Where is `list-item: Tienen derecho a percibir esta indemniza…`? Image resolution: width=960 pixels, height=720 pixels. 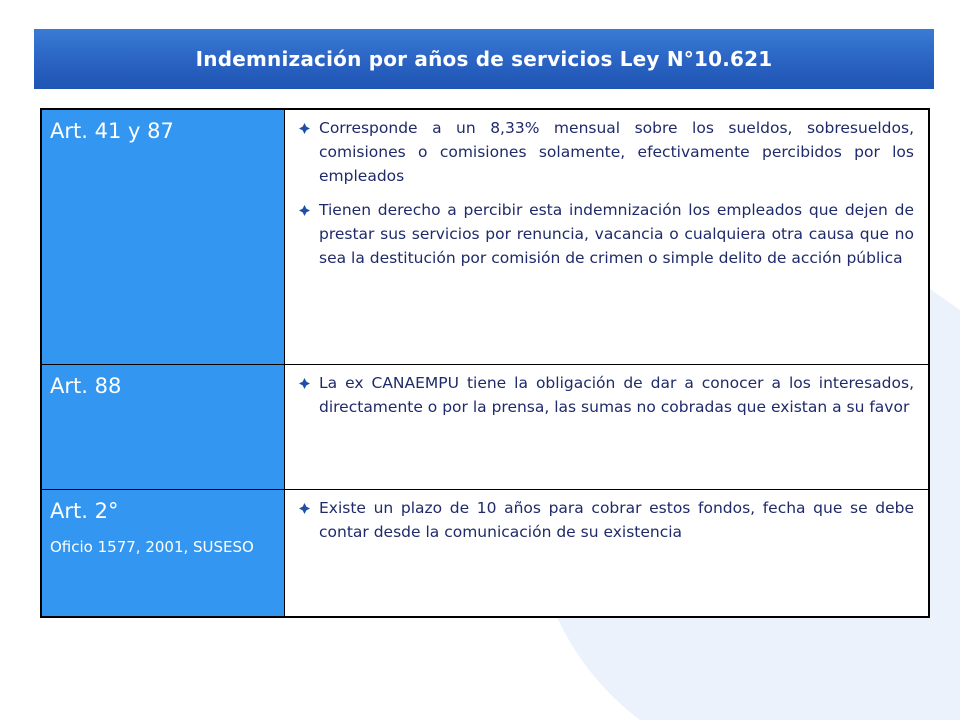
list-item: Tienen derecho a percibir esta indemniza… is located at coordinates (606, 234).